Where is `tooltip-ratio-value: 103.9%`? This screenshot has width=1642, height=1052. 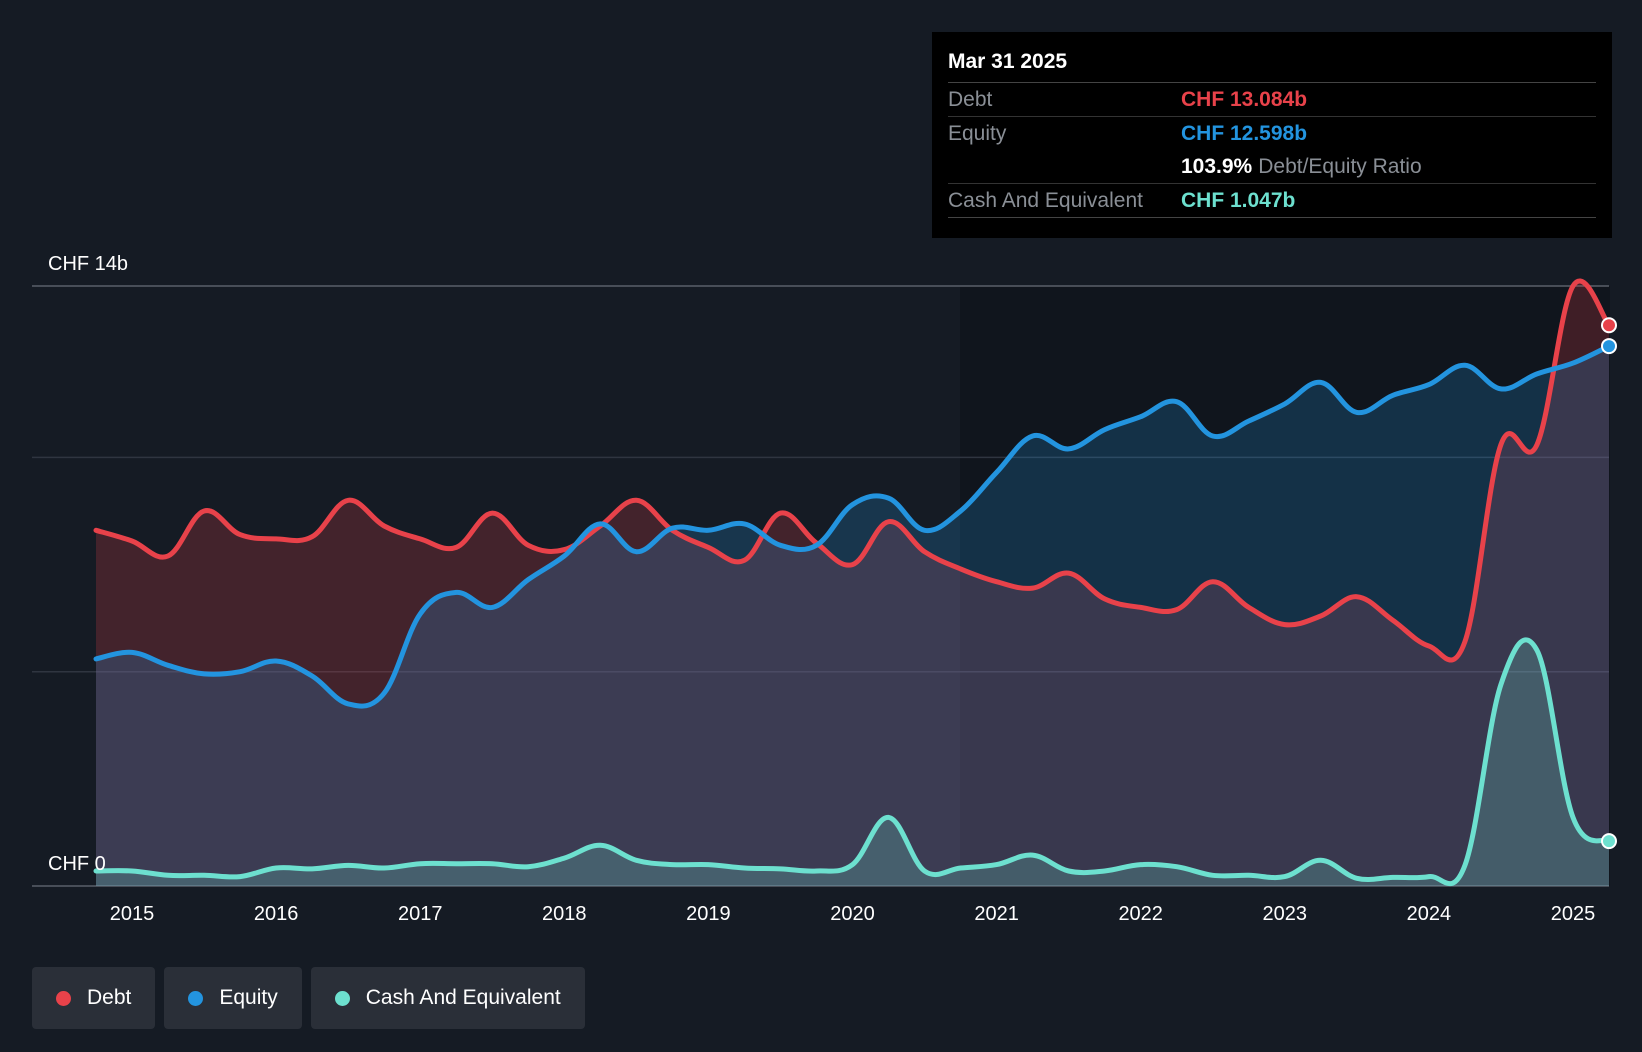 tooltip-ratio-value: 103.9% is located at coordinates (1217, 166).